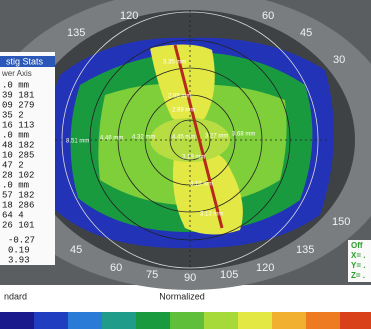 Image resolution: width=371 pixels, height=329 pixels. I want to click on lobe-top, so click(182, 84).